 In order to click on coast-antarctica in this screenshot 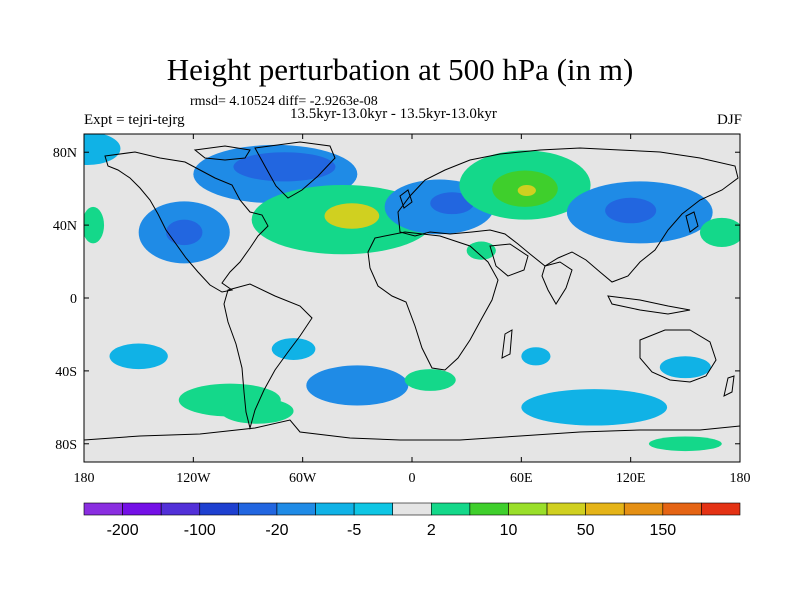, I will do `click(412, 430)`.